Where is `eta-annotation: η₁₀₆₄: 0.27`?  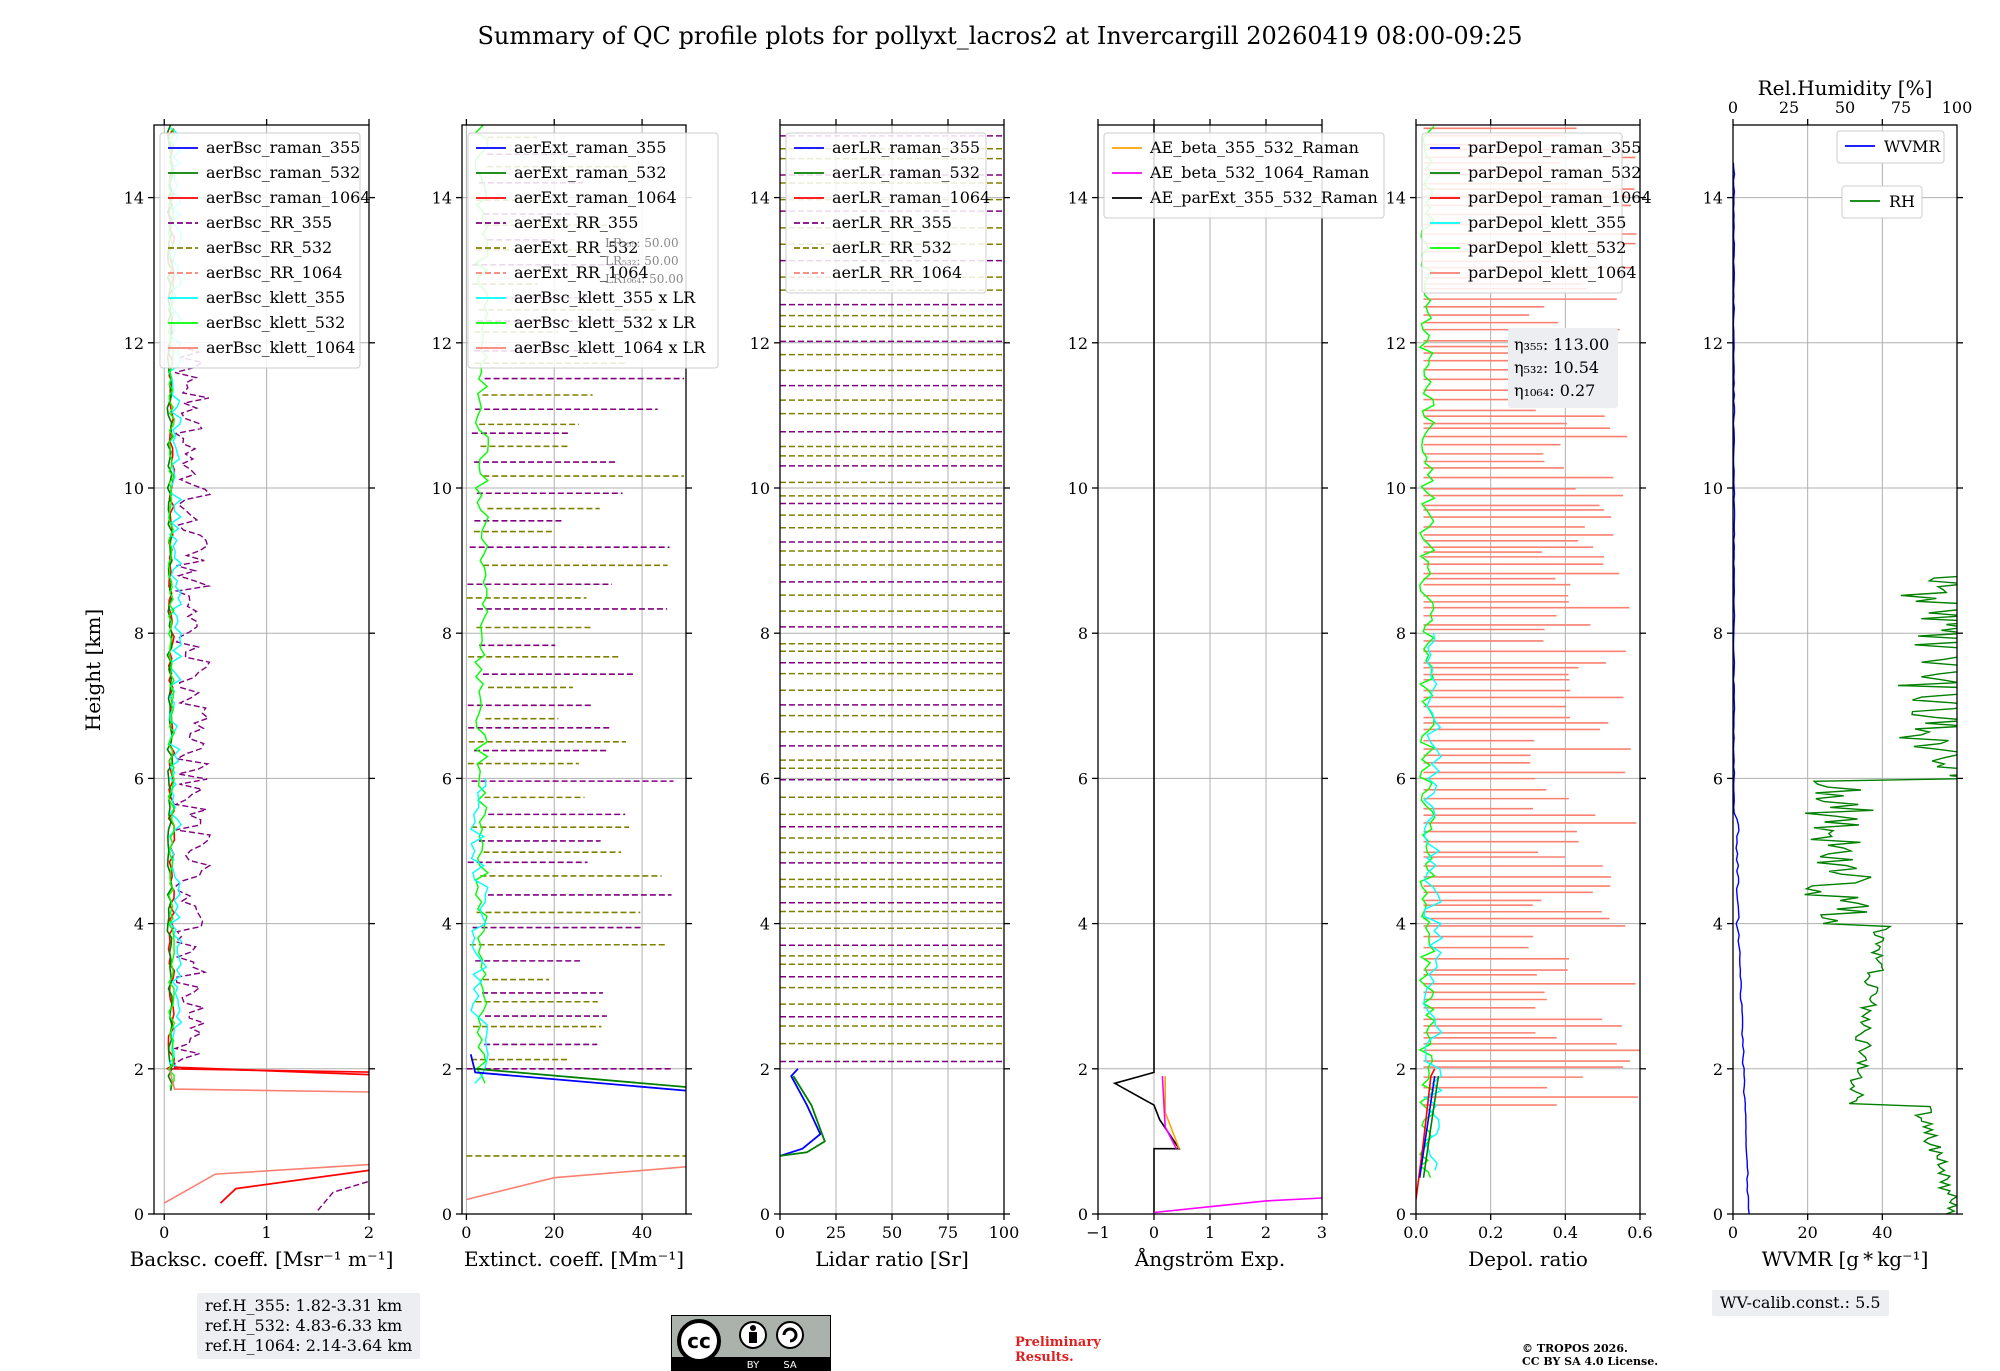
eta-annotation: η₁₀₆₄: 0.27 is located at coordinates (1554, 390).